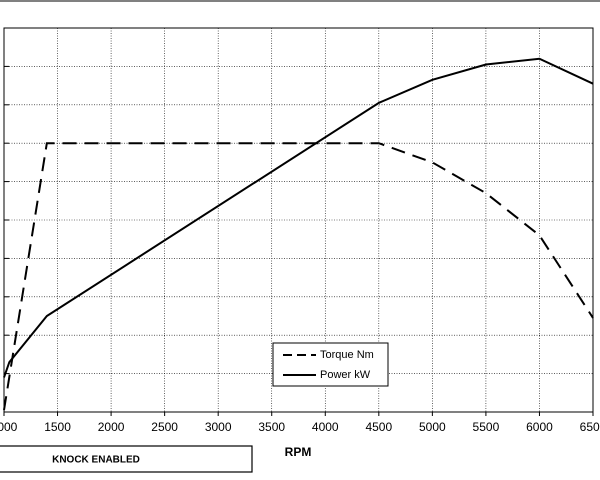 The height and width of the screenshot is (480, 600). Describe the element at coordinates (378, 427) in the screenshot. I see `x-tick-label: 4500` at that location.